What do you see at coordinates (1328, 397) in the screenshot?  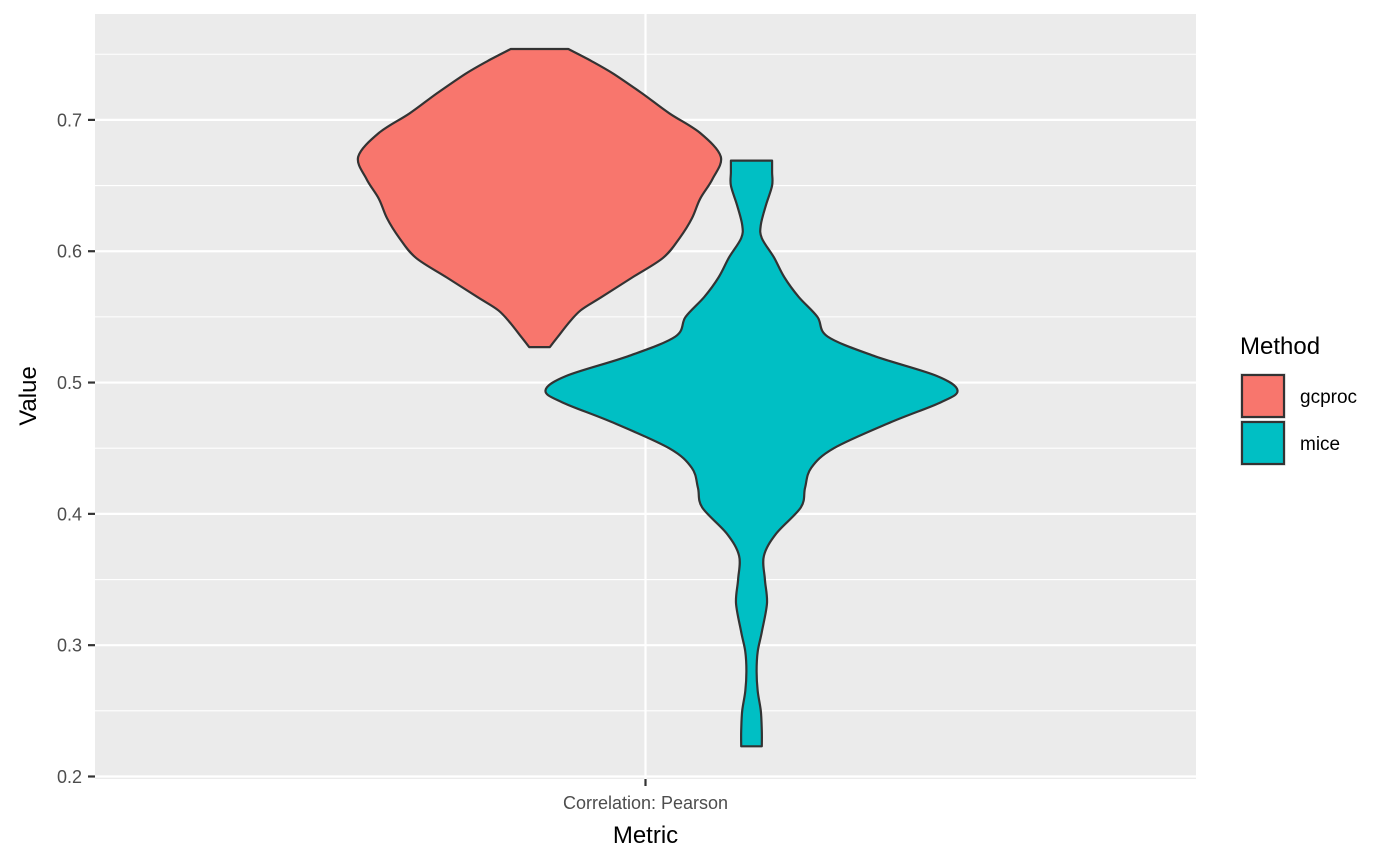 I see `legend-label-gcproc: gcproc` at bounding box center [1328, 397].